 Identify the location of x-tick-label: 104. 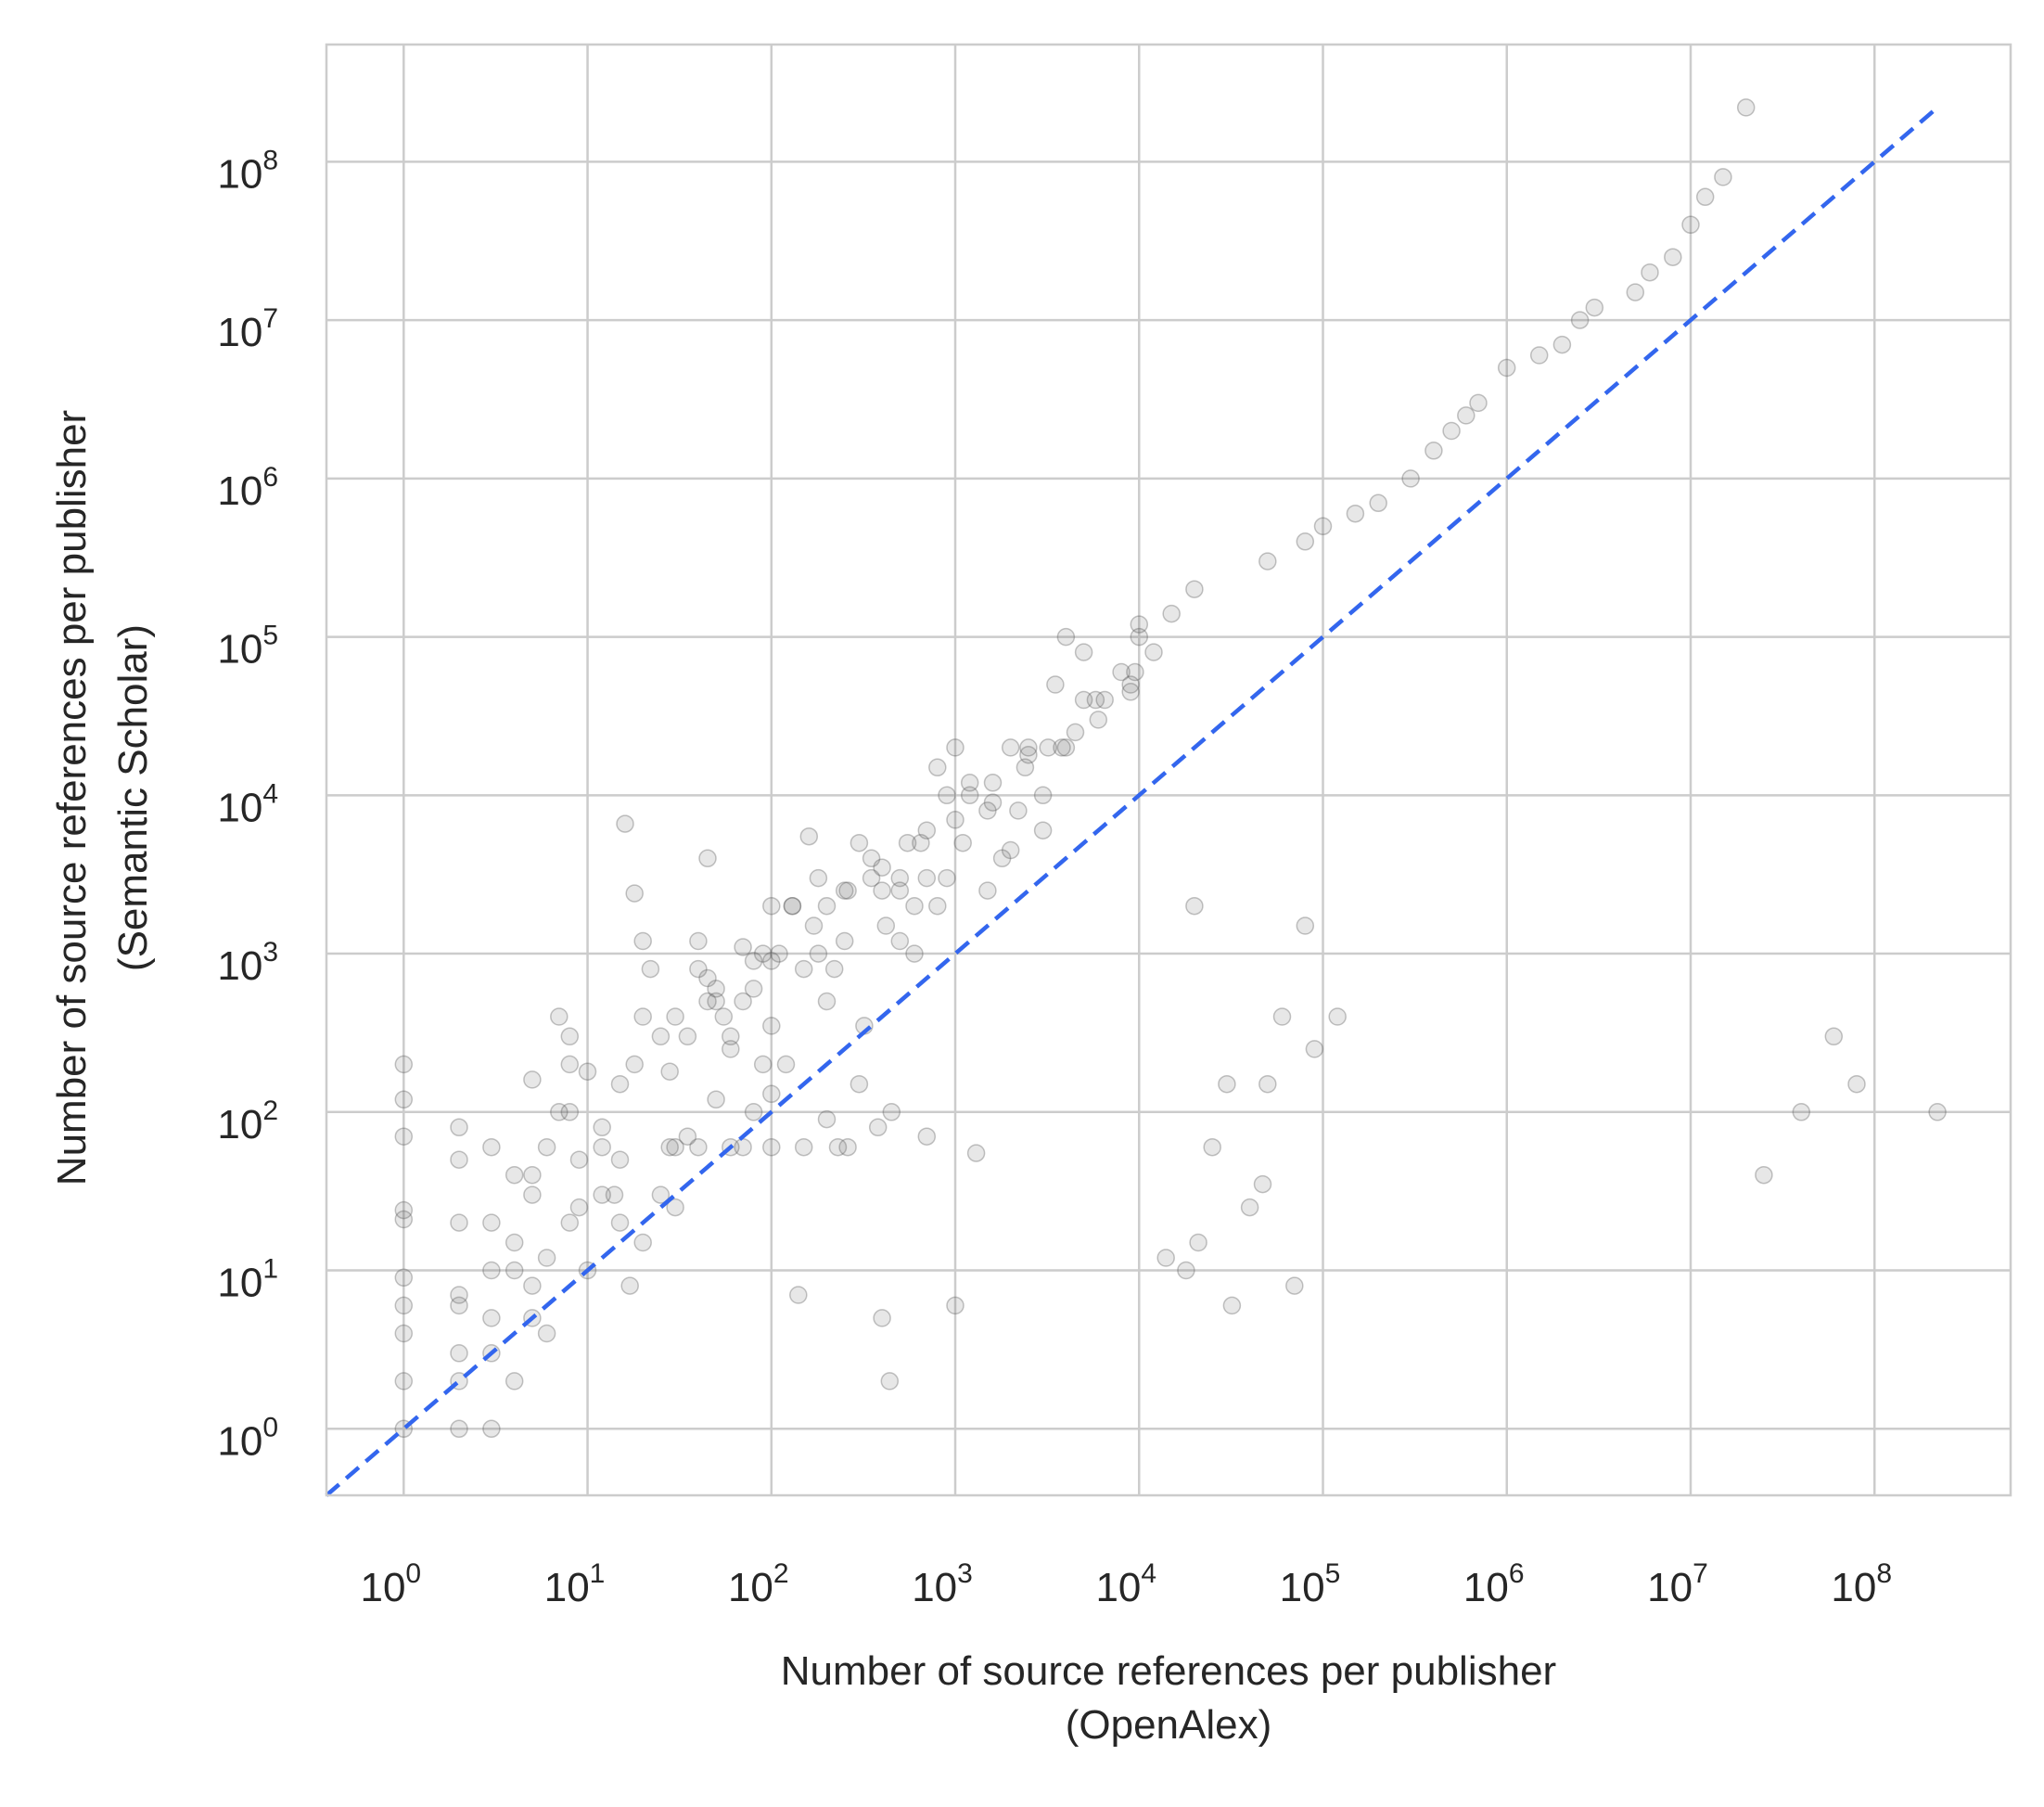
(1125, 1584).